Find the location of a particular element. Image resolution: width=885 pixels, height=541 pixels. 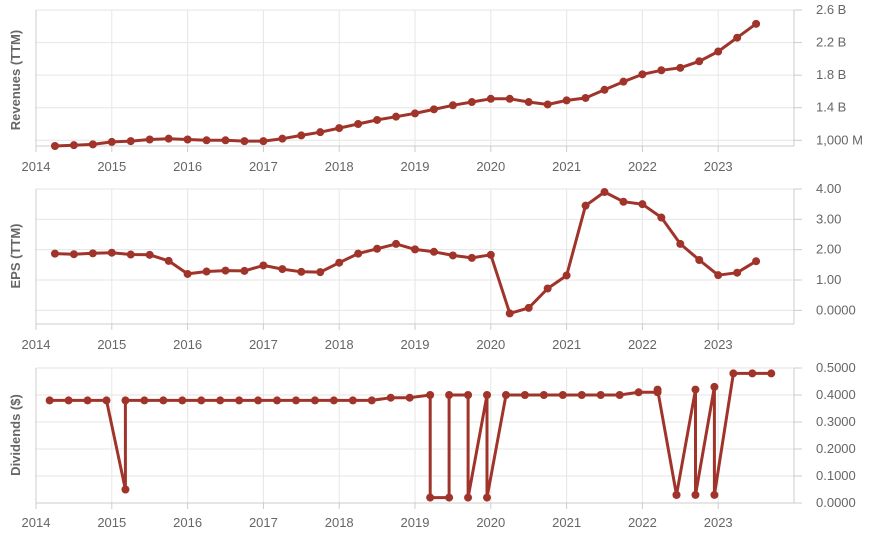

y-tick-label: 1.8 B is located at coordinates (831, 74).